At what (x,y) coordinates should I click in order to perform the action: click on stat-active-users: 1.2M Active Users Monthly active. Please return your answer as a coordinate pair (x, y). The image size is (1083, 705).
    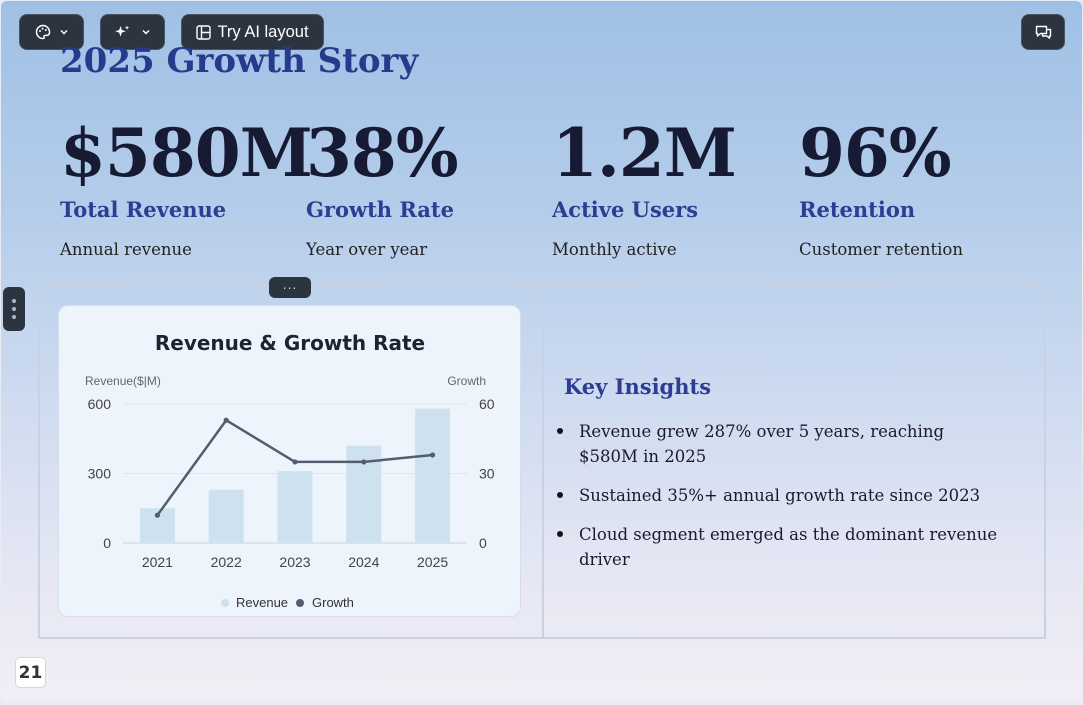
    Looking at the image, I should click on (644, 186).